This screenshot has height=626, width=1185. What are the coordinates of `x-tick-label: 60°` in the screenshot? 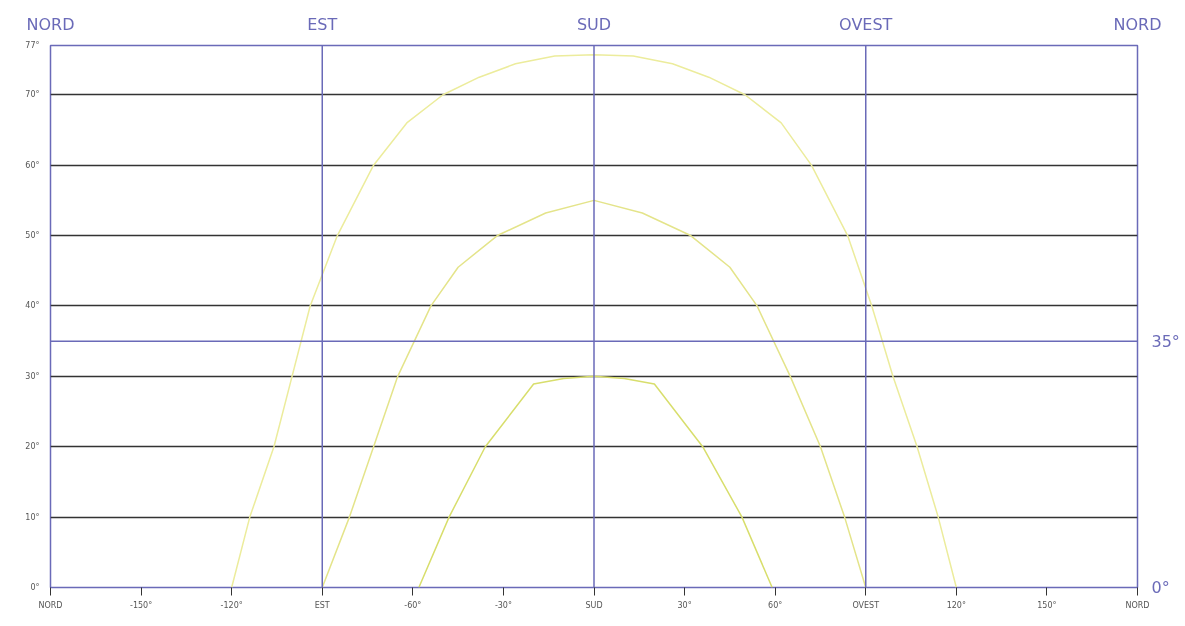 It's located at (775, 605).